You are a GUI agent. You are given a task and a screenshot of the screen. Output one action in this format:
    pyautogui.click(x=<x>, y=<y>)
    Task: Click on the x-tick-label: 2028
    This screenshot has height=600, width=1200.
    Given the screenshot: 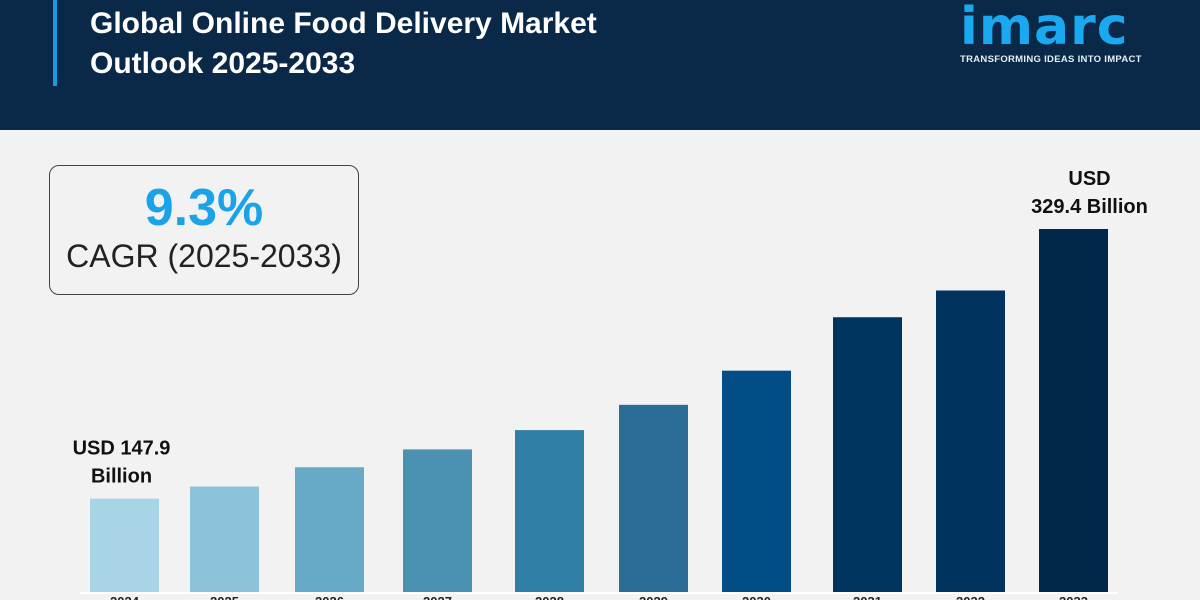 What is the action you would take?
    pyautogui.click(x=549, y=597)
    